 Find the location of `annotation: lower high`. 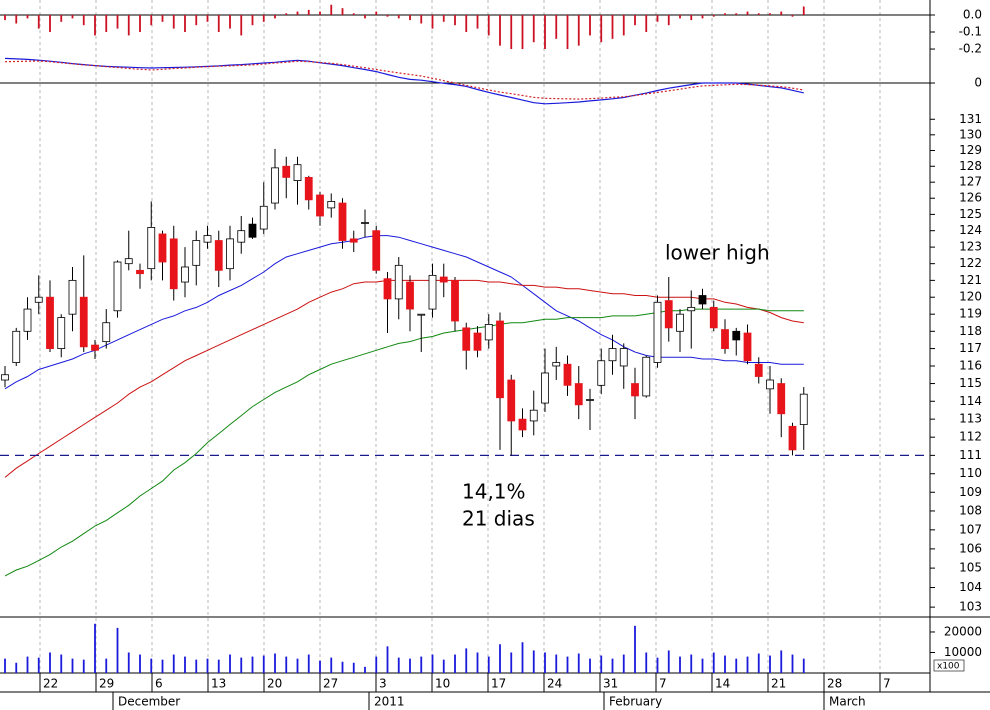

annotation: lower high is located at coordinates (717, 253).